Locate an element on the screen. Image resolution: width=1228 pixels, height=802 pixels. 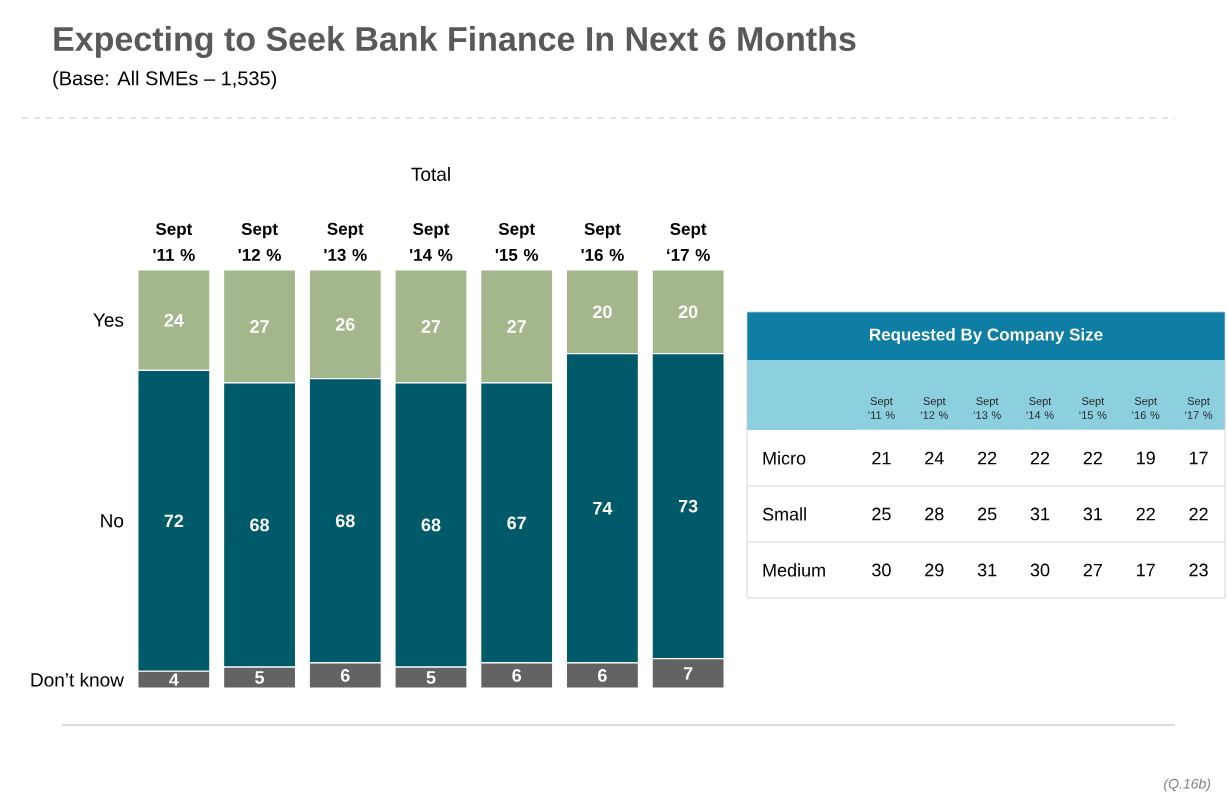
series-label: Yes is located at coordinates (108, 320).